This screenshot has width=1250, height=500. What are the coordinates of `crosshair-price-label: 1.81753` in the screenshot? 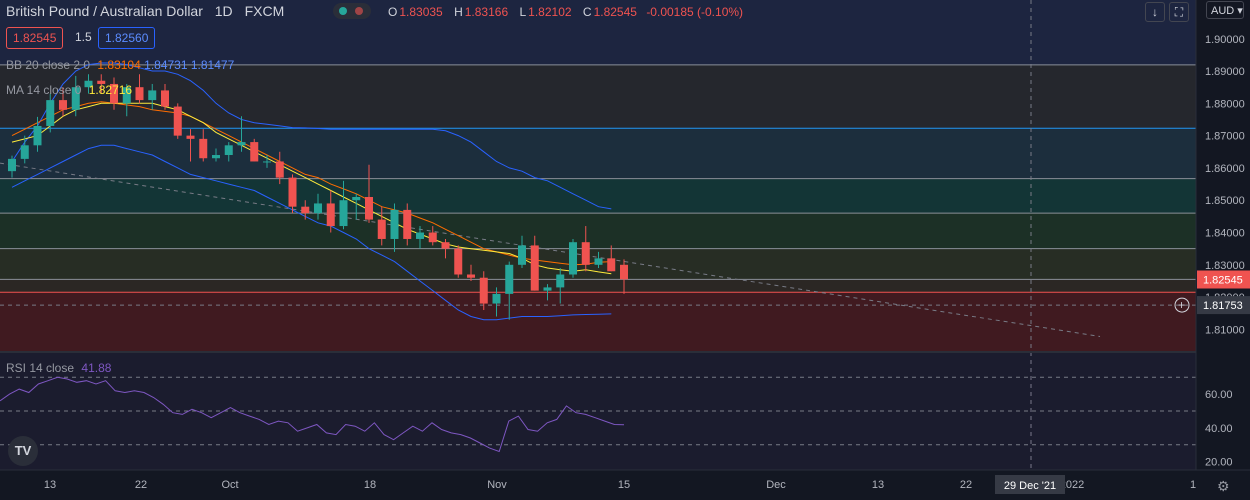 It's located at (1223, 306).